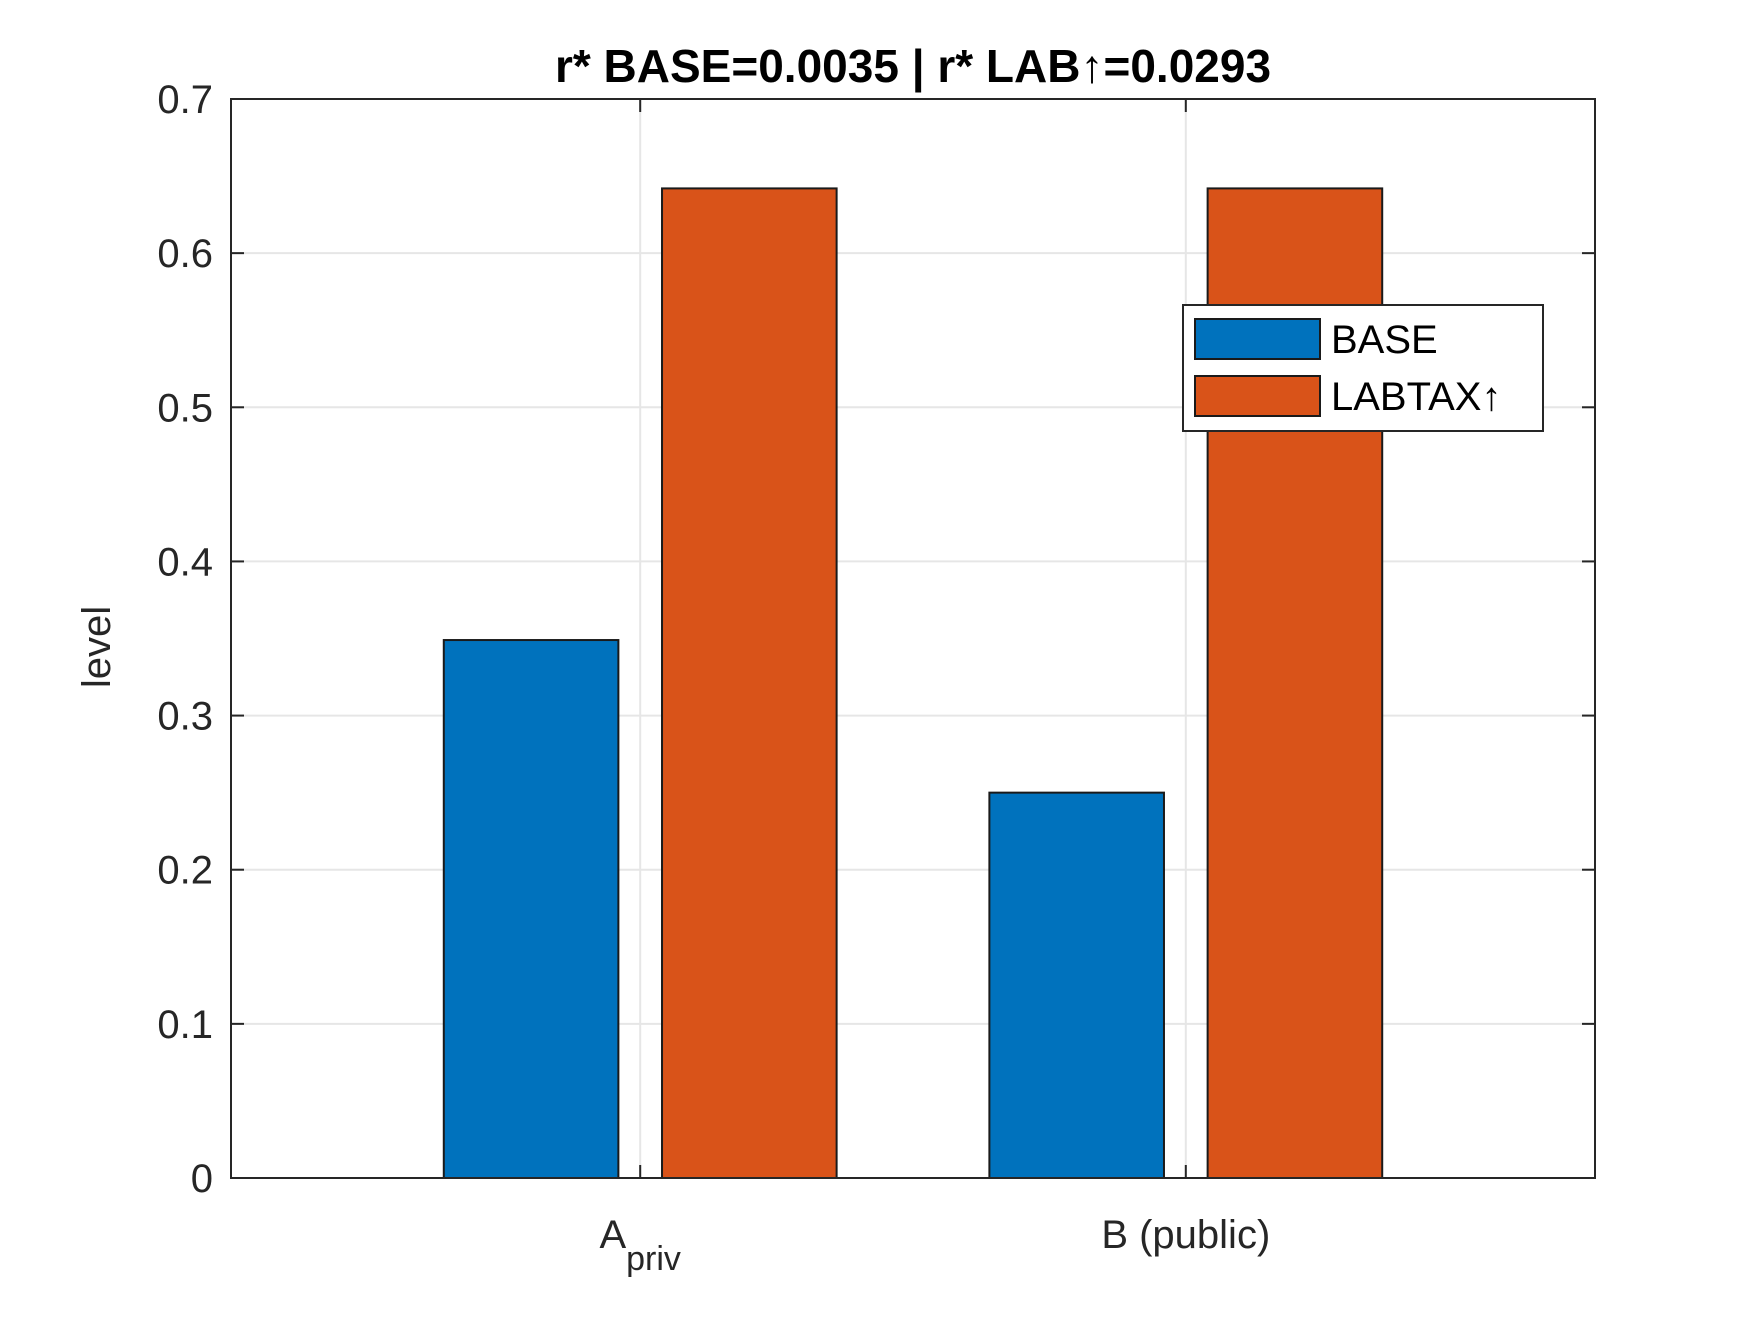 The image size is (1750, 1318). What do you see at coordinates (97, 647) in the screenshot?
I see `y-axis-label: level` at bounding box center [97, 647].